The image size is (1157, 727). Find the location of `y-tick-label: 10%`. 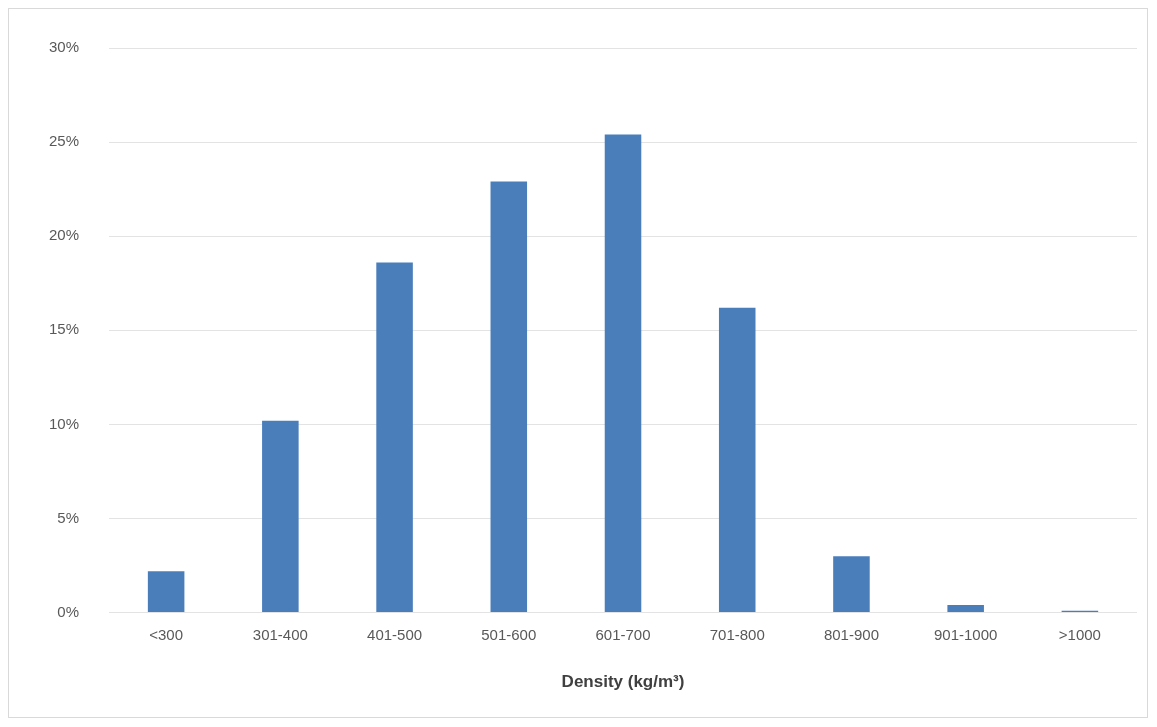

y-tick-label: 10% is located at coordinates (64, 423).